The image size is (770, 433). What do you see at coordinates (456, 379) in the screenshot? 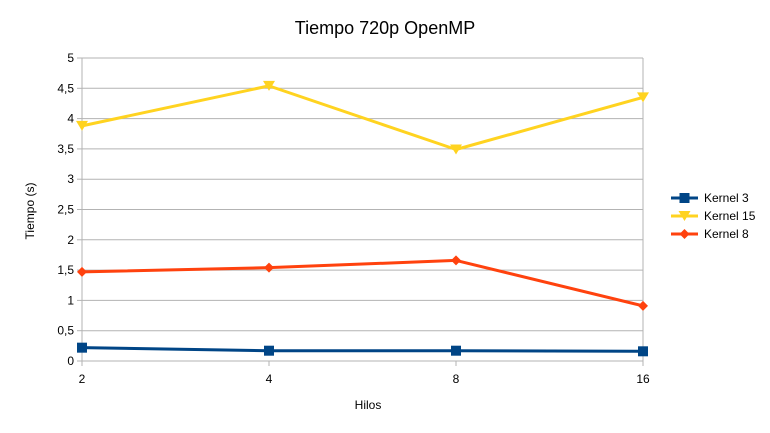
I see `x-tick-label: 8` at bounding box center [456, 379].